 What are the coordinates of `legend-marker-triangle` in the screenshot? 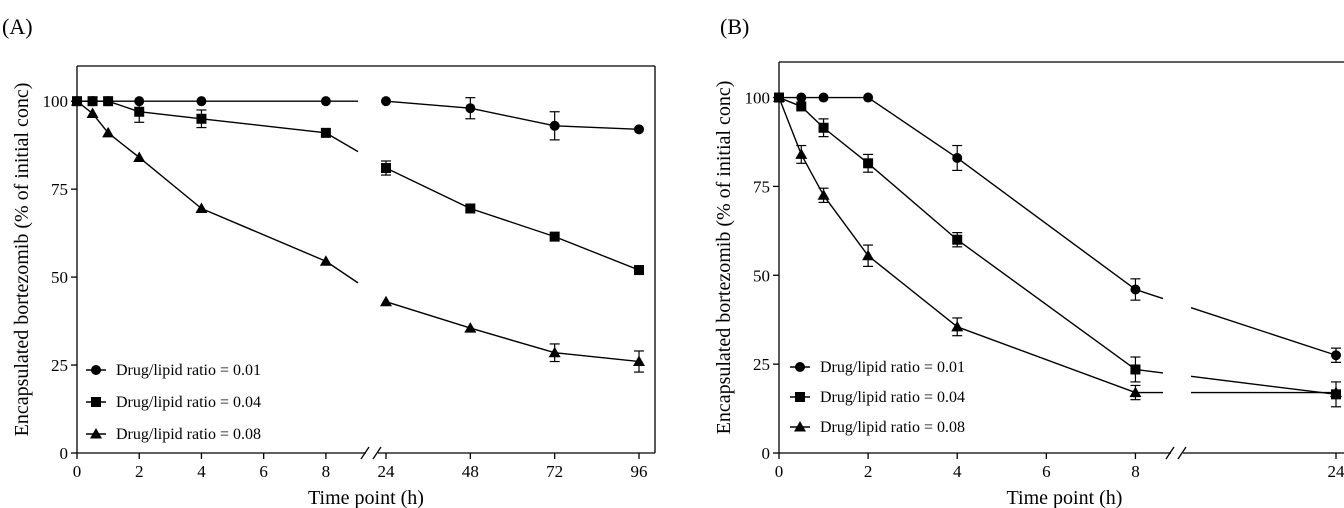 It's located at (96, 433).